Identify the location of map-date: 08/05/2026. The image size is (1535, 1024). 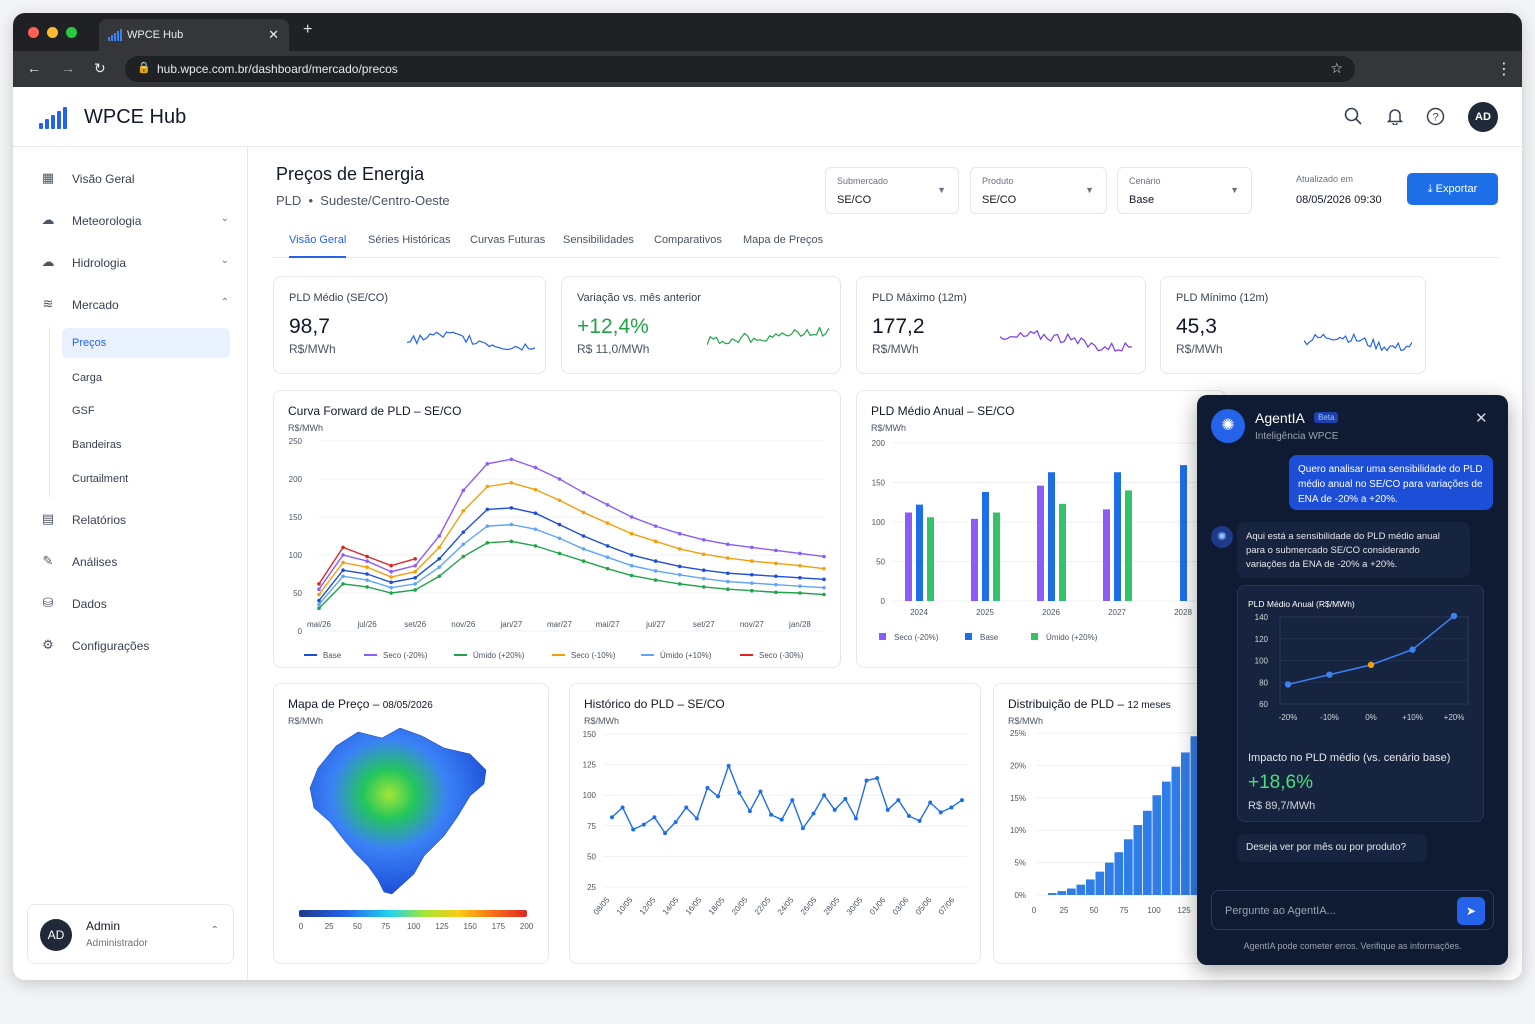
(407, 705).